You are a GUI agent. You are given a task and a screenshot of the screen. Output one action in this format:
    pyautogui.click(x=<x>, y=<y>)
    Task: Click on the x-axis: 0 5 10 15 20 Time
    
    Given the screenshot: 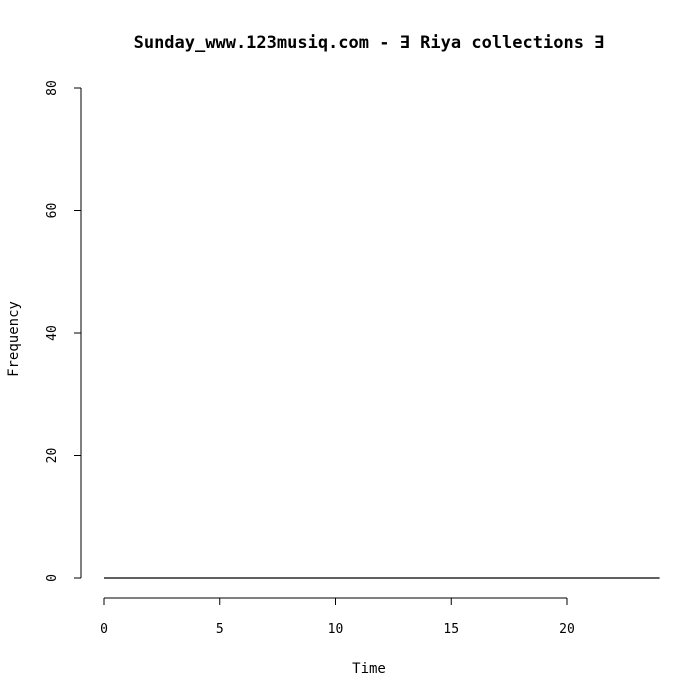 What is the action you would take?
    pyautogui.click(x=337, y=637)
    